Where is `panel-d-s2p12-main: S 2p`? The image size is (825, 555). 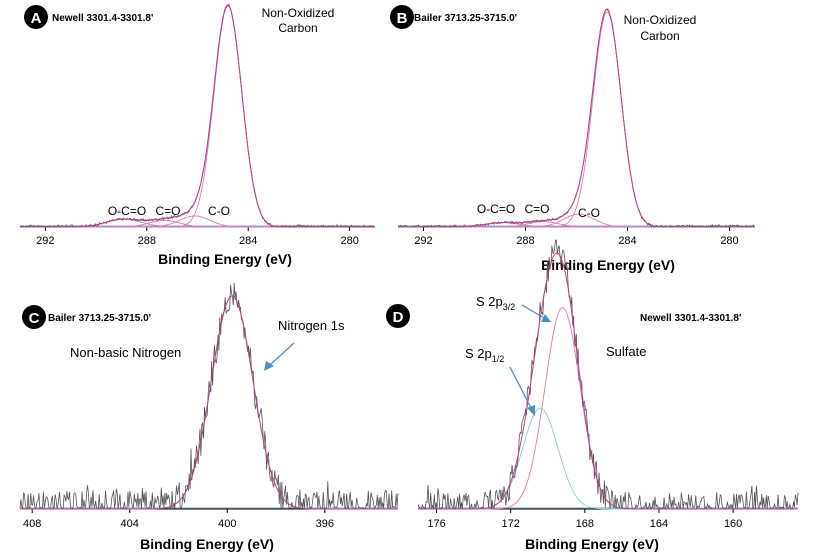 panel-d-s2p12-main: S 2p is located at coordinates (478, 353).